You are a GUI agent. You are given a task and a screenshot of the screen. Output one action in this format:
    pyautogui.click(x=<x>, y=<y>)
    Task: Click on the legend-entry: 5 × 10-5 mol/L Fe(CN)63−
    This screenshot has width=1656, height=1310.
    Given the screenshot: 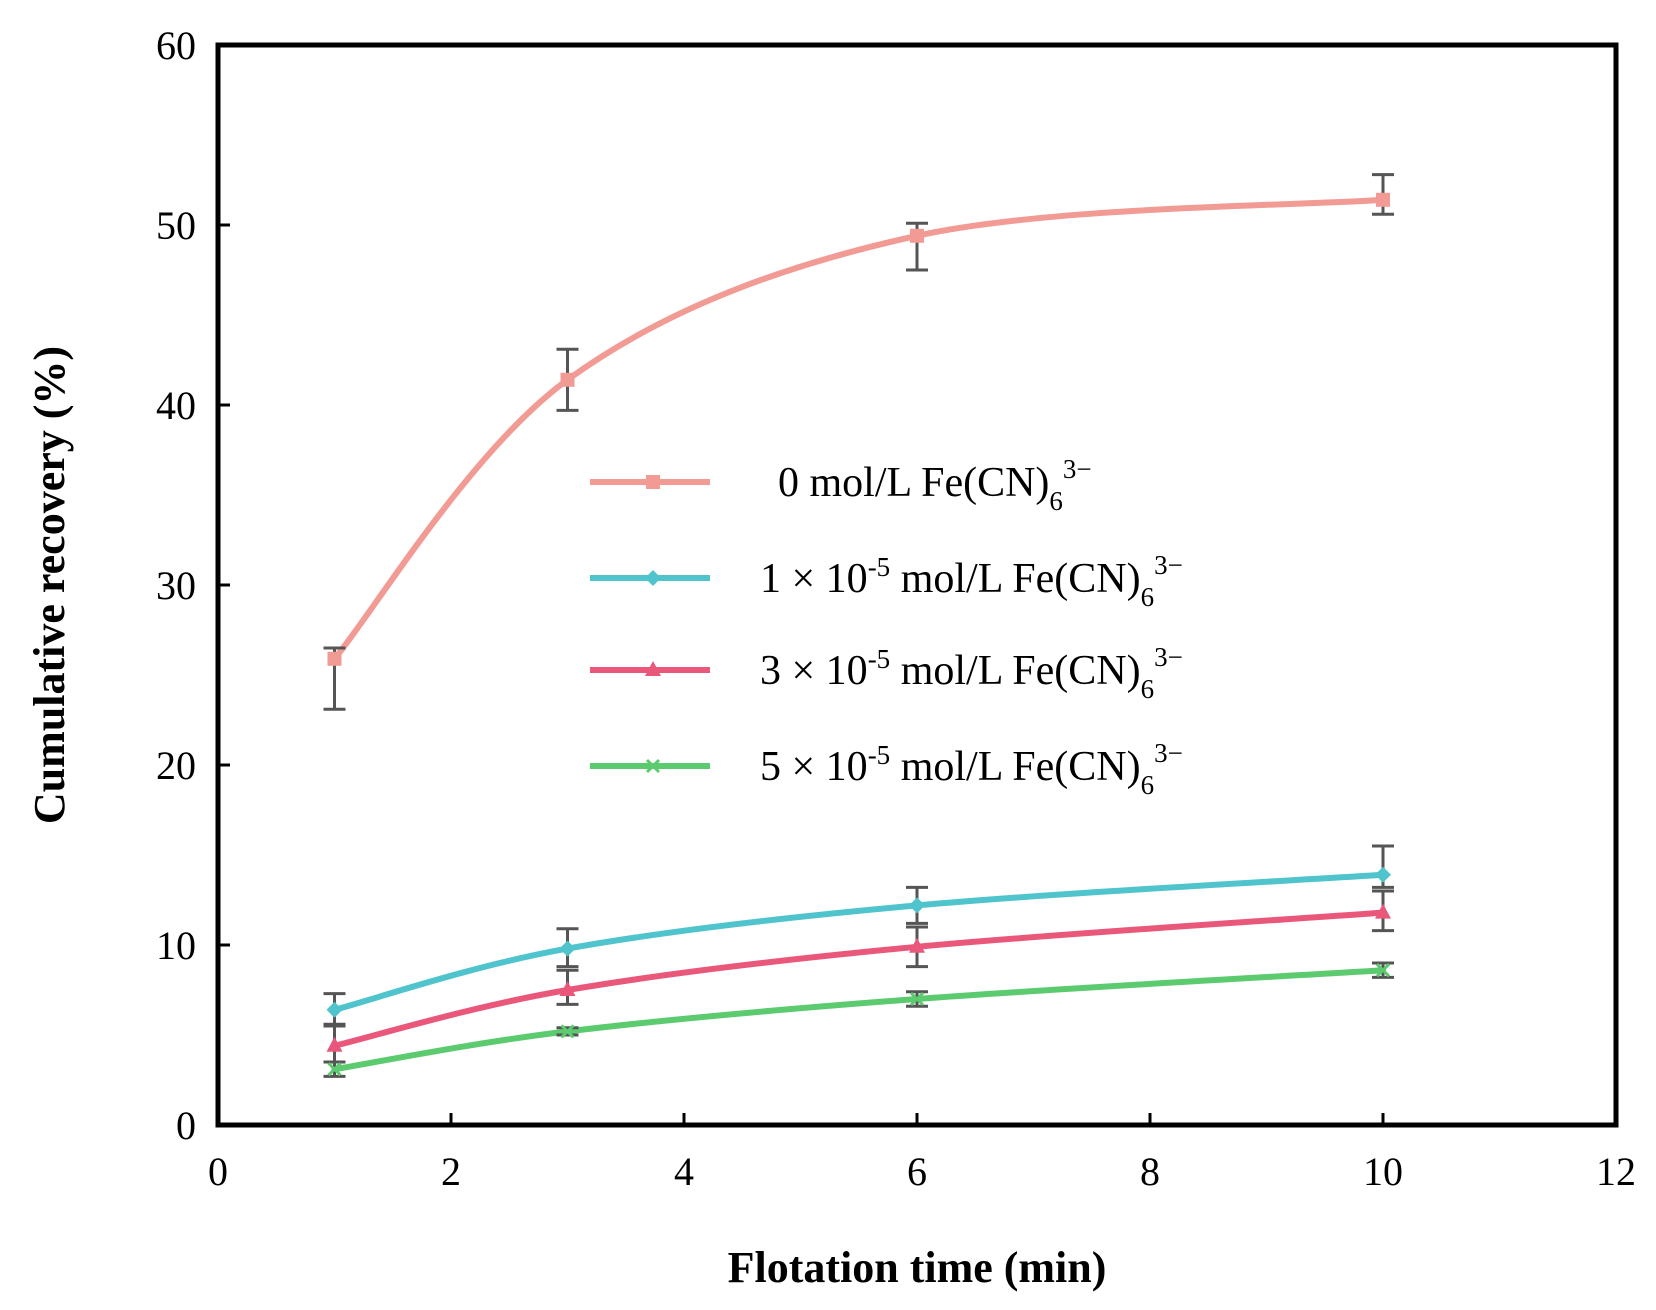 What is the action you would take?
    pyautogui.click(x=886, y=769)
    